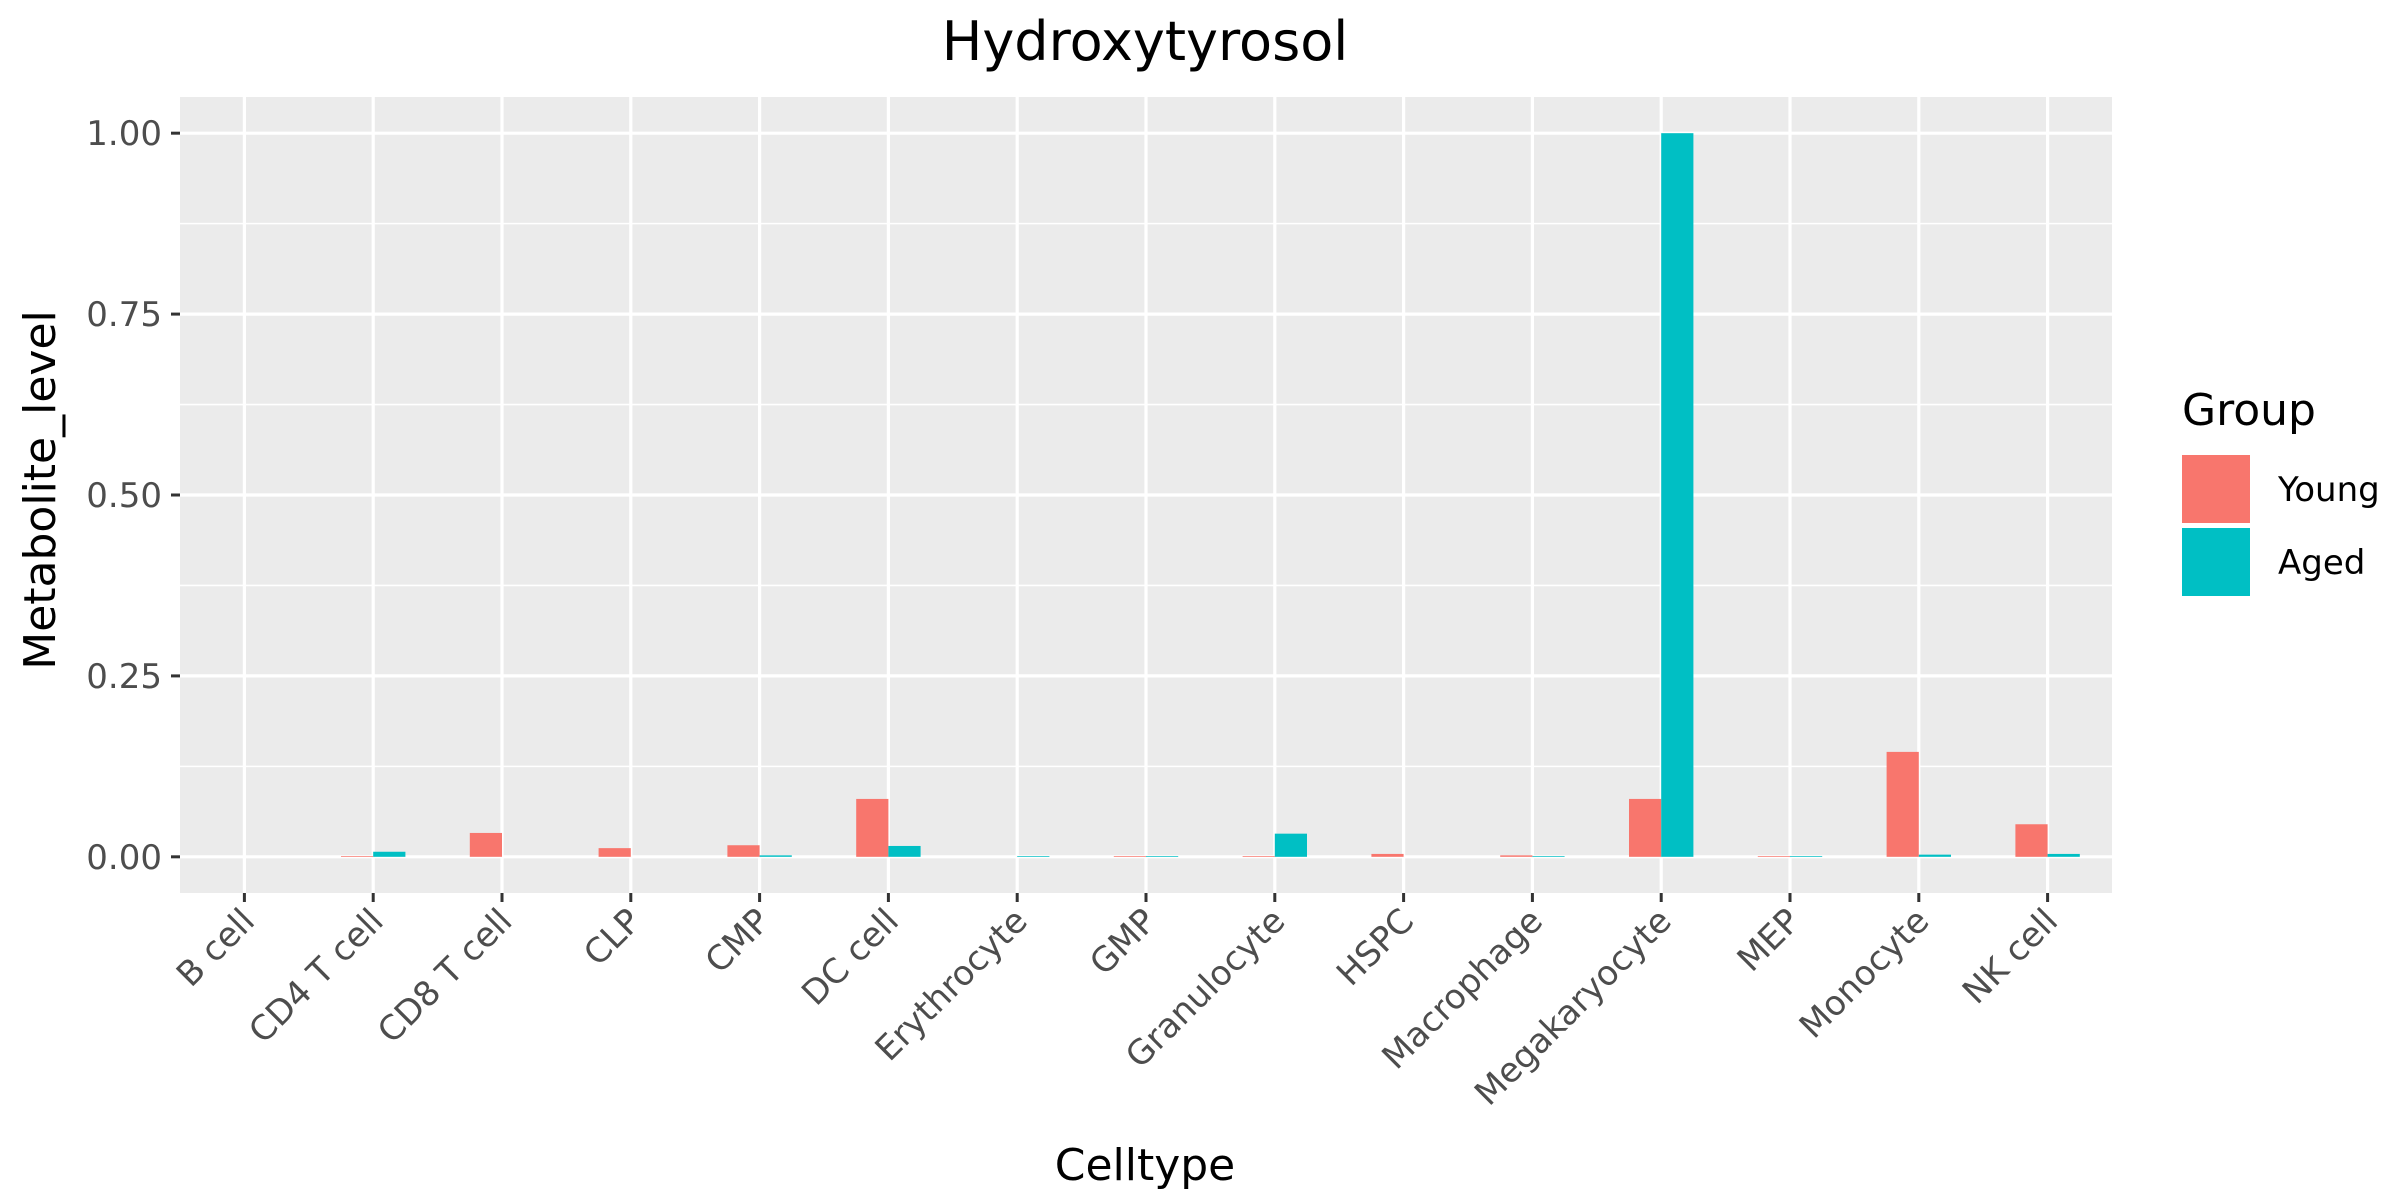 The height and width of the screenshot is (1200, 2400). I want to click on x-axis-title: Celltype, so click(1145, 1165).